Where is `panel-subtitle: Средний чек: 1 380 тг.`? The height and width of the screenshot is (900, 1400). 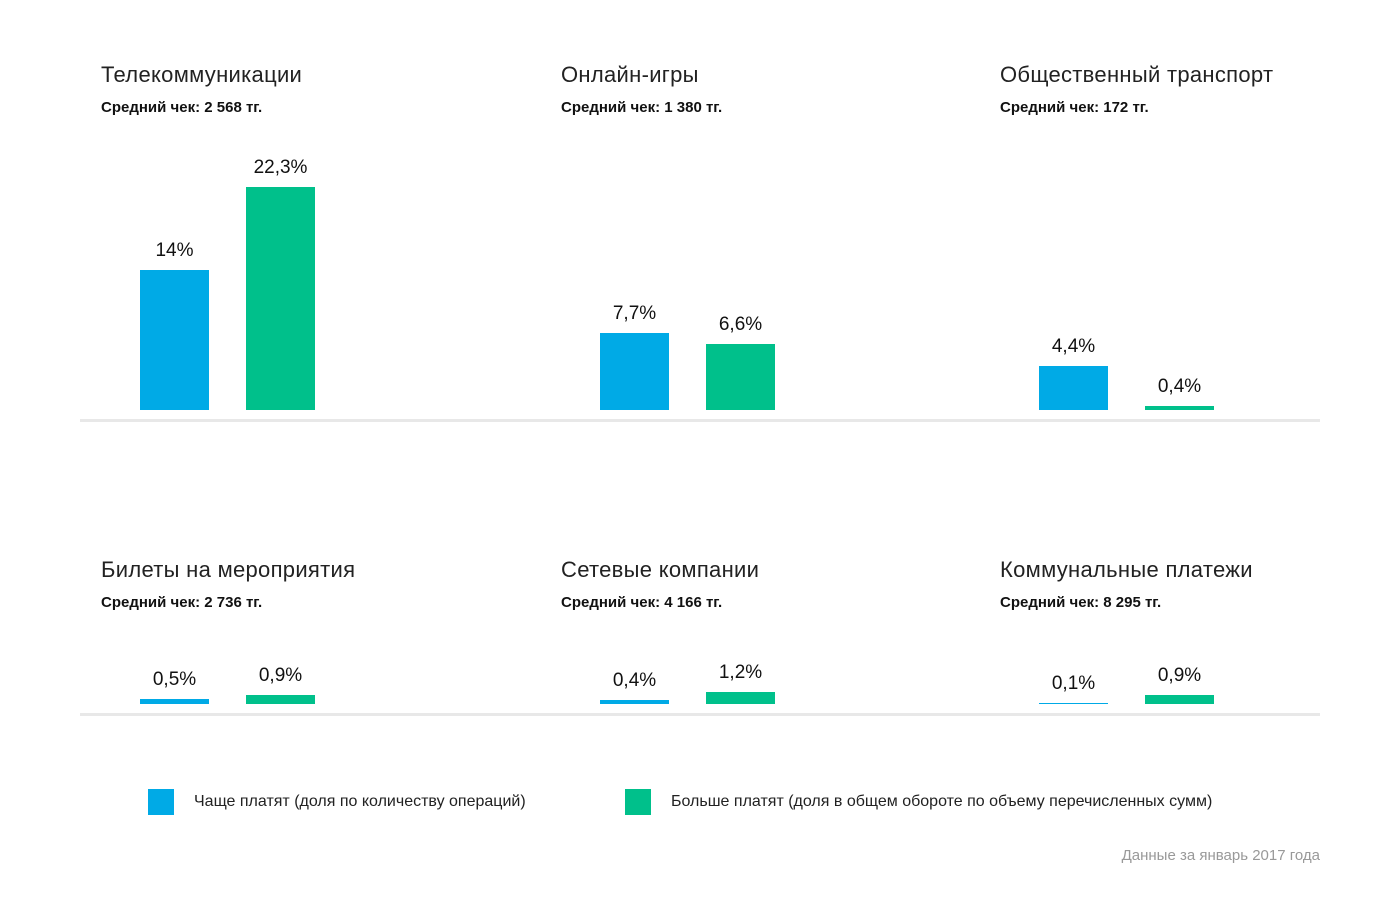
panel-subtitle: Средний чек: 1 380 тг. is located at coordinates (642, 107).